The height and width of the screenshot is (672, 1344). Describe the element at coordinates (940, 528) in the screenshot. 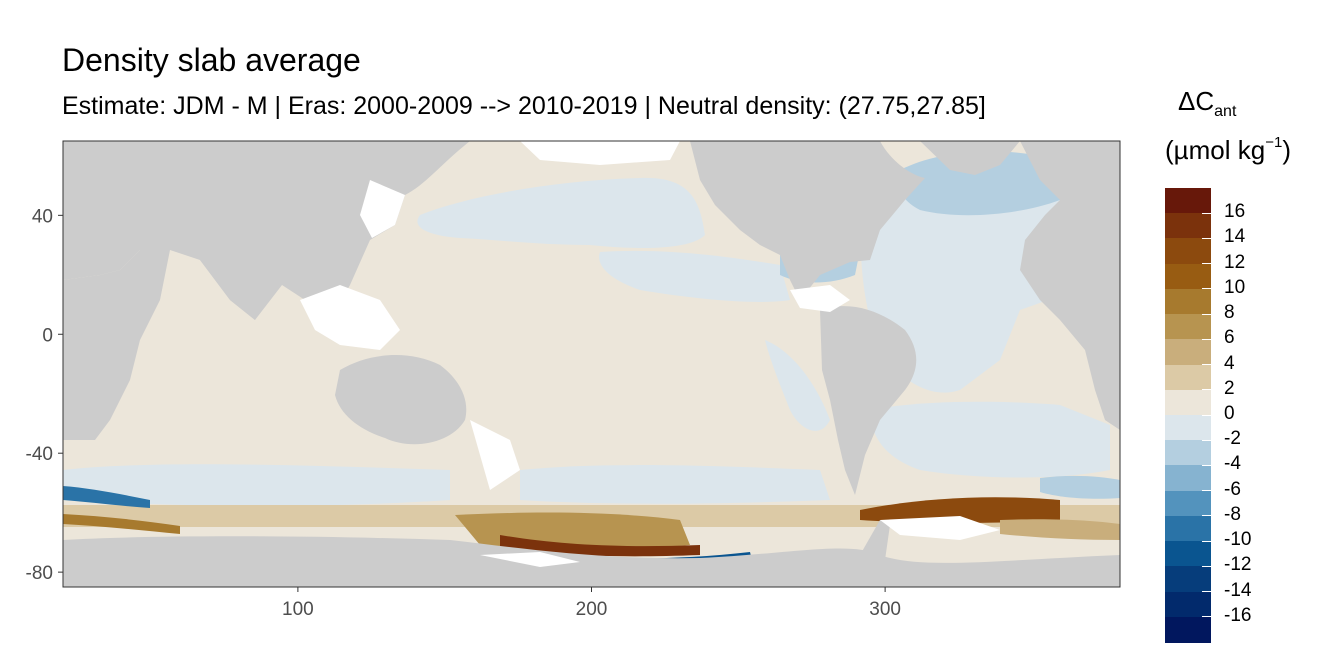

I see `weddell-nodata` at that location.